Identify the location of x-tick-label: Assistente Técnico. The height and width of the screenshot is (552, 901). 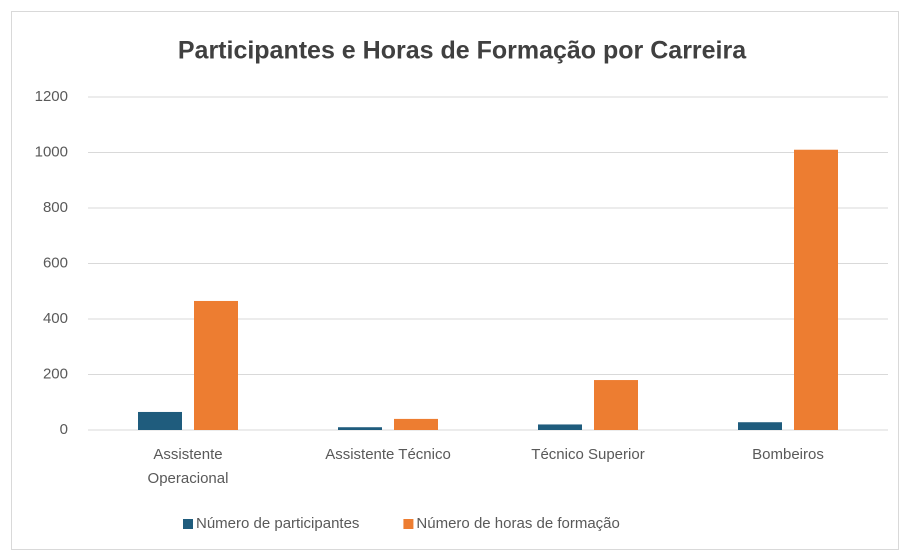
(388, 454).